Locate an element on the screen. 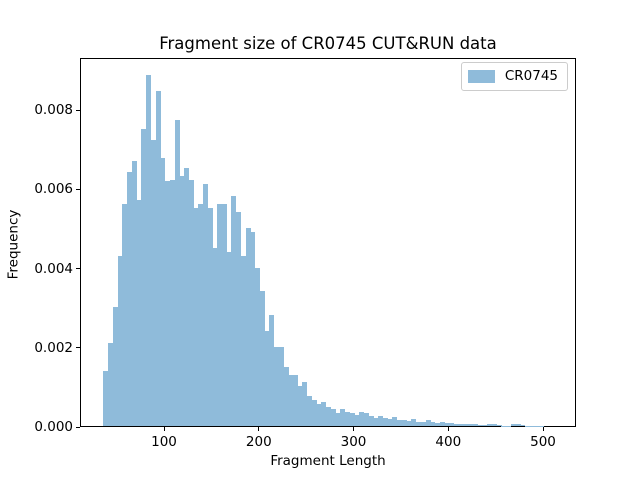 The height and width of the screenshot is (480, 640). legend: CR0745 is located at coordinates (514, 76).